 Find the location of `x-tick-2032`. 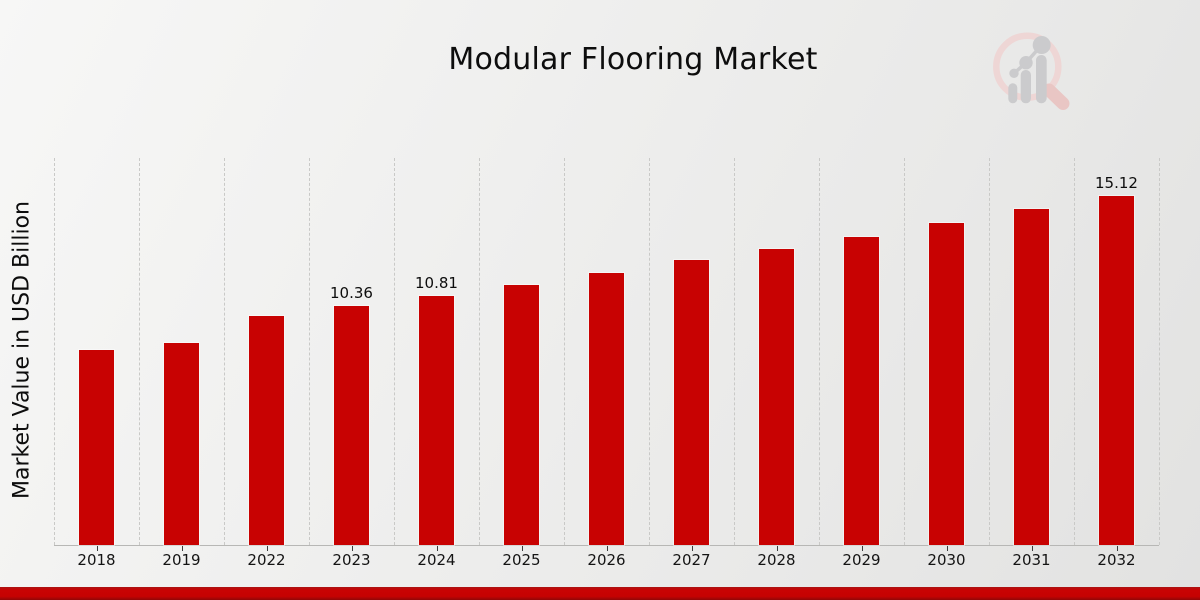

x-tick-2032 is located at coordinates (1117, 548).